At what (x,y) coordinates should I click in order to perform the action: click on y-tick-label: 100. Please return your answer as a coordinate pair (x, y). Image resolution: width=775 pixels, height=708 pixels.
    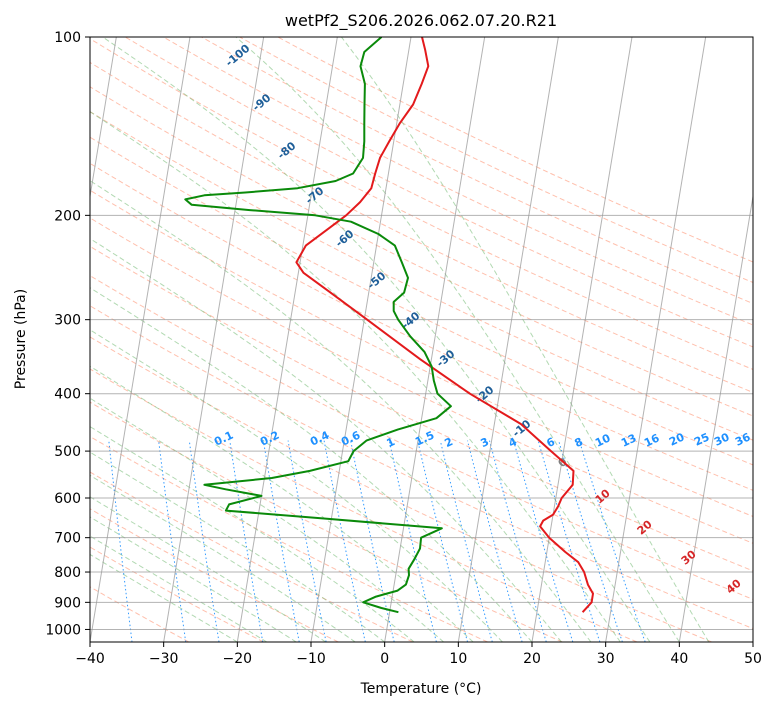
    Looking at the image, I should click on (67, 38).